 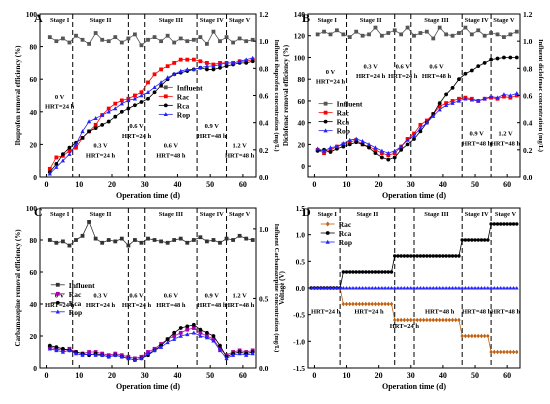 I want to click on stage-label: Stage I, so click(x=60, y=20).